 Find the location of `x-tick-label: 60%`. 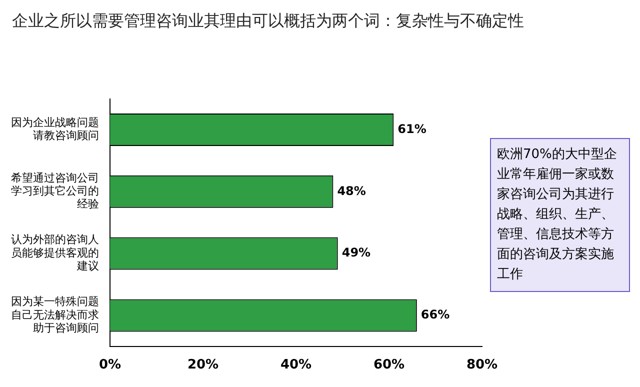

x-tick-label: 60% is located at coordinates (389, 365).